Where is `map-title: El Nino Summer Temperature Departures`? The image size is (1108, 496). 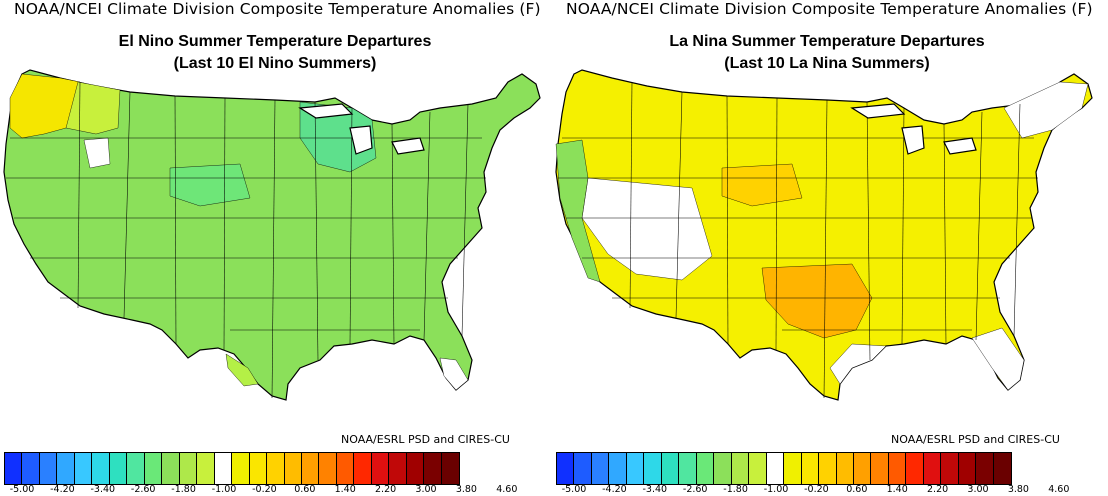
map-title: El Nino Summer Temperature Departures is located at coordinates (275, 41).